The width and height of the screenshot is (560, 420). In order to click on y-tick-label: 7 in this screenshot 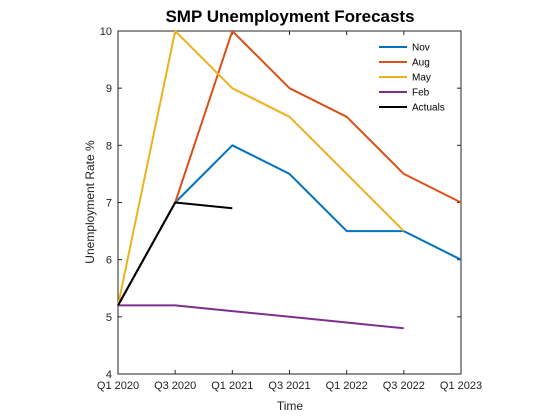, I will do `click(109, 204)`.